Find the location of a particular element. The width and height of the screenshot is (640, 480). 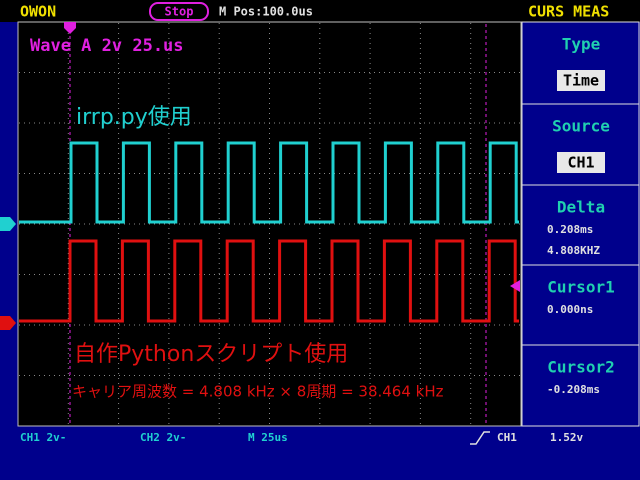

trigger-source: CH1 is located at coordinates (507, 437).